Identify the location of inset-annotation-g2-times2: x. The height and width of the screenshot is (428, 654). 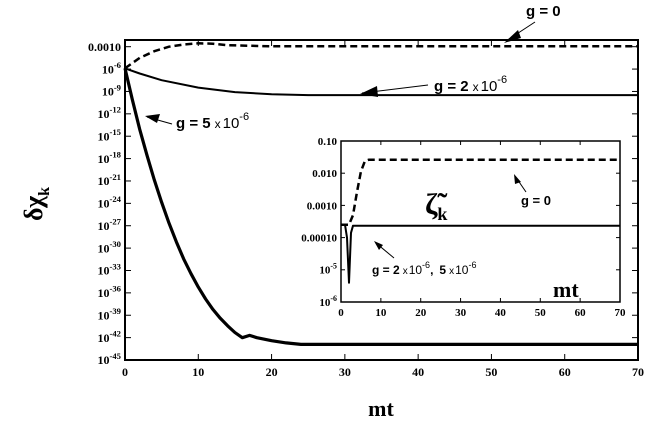
(451, 271).